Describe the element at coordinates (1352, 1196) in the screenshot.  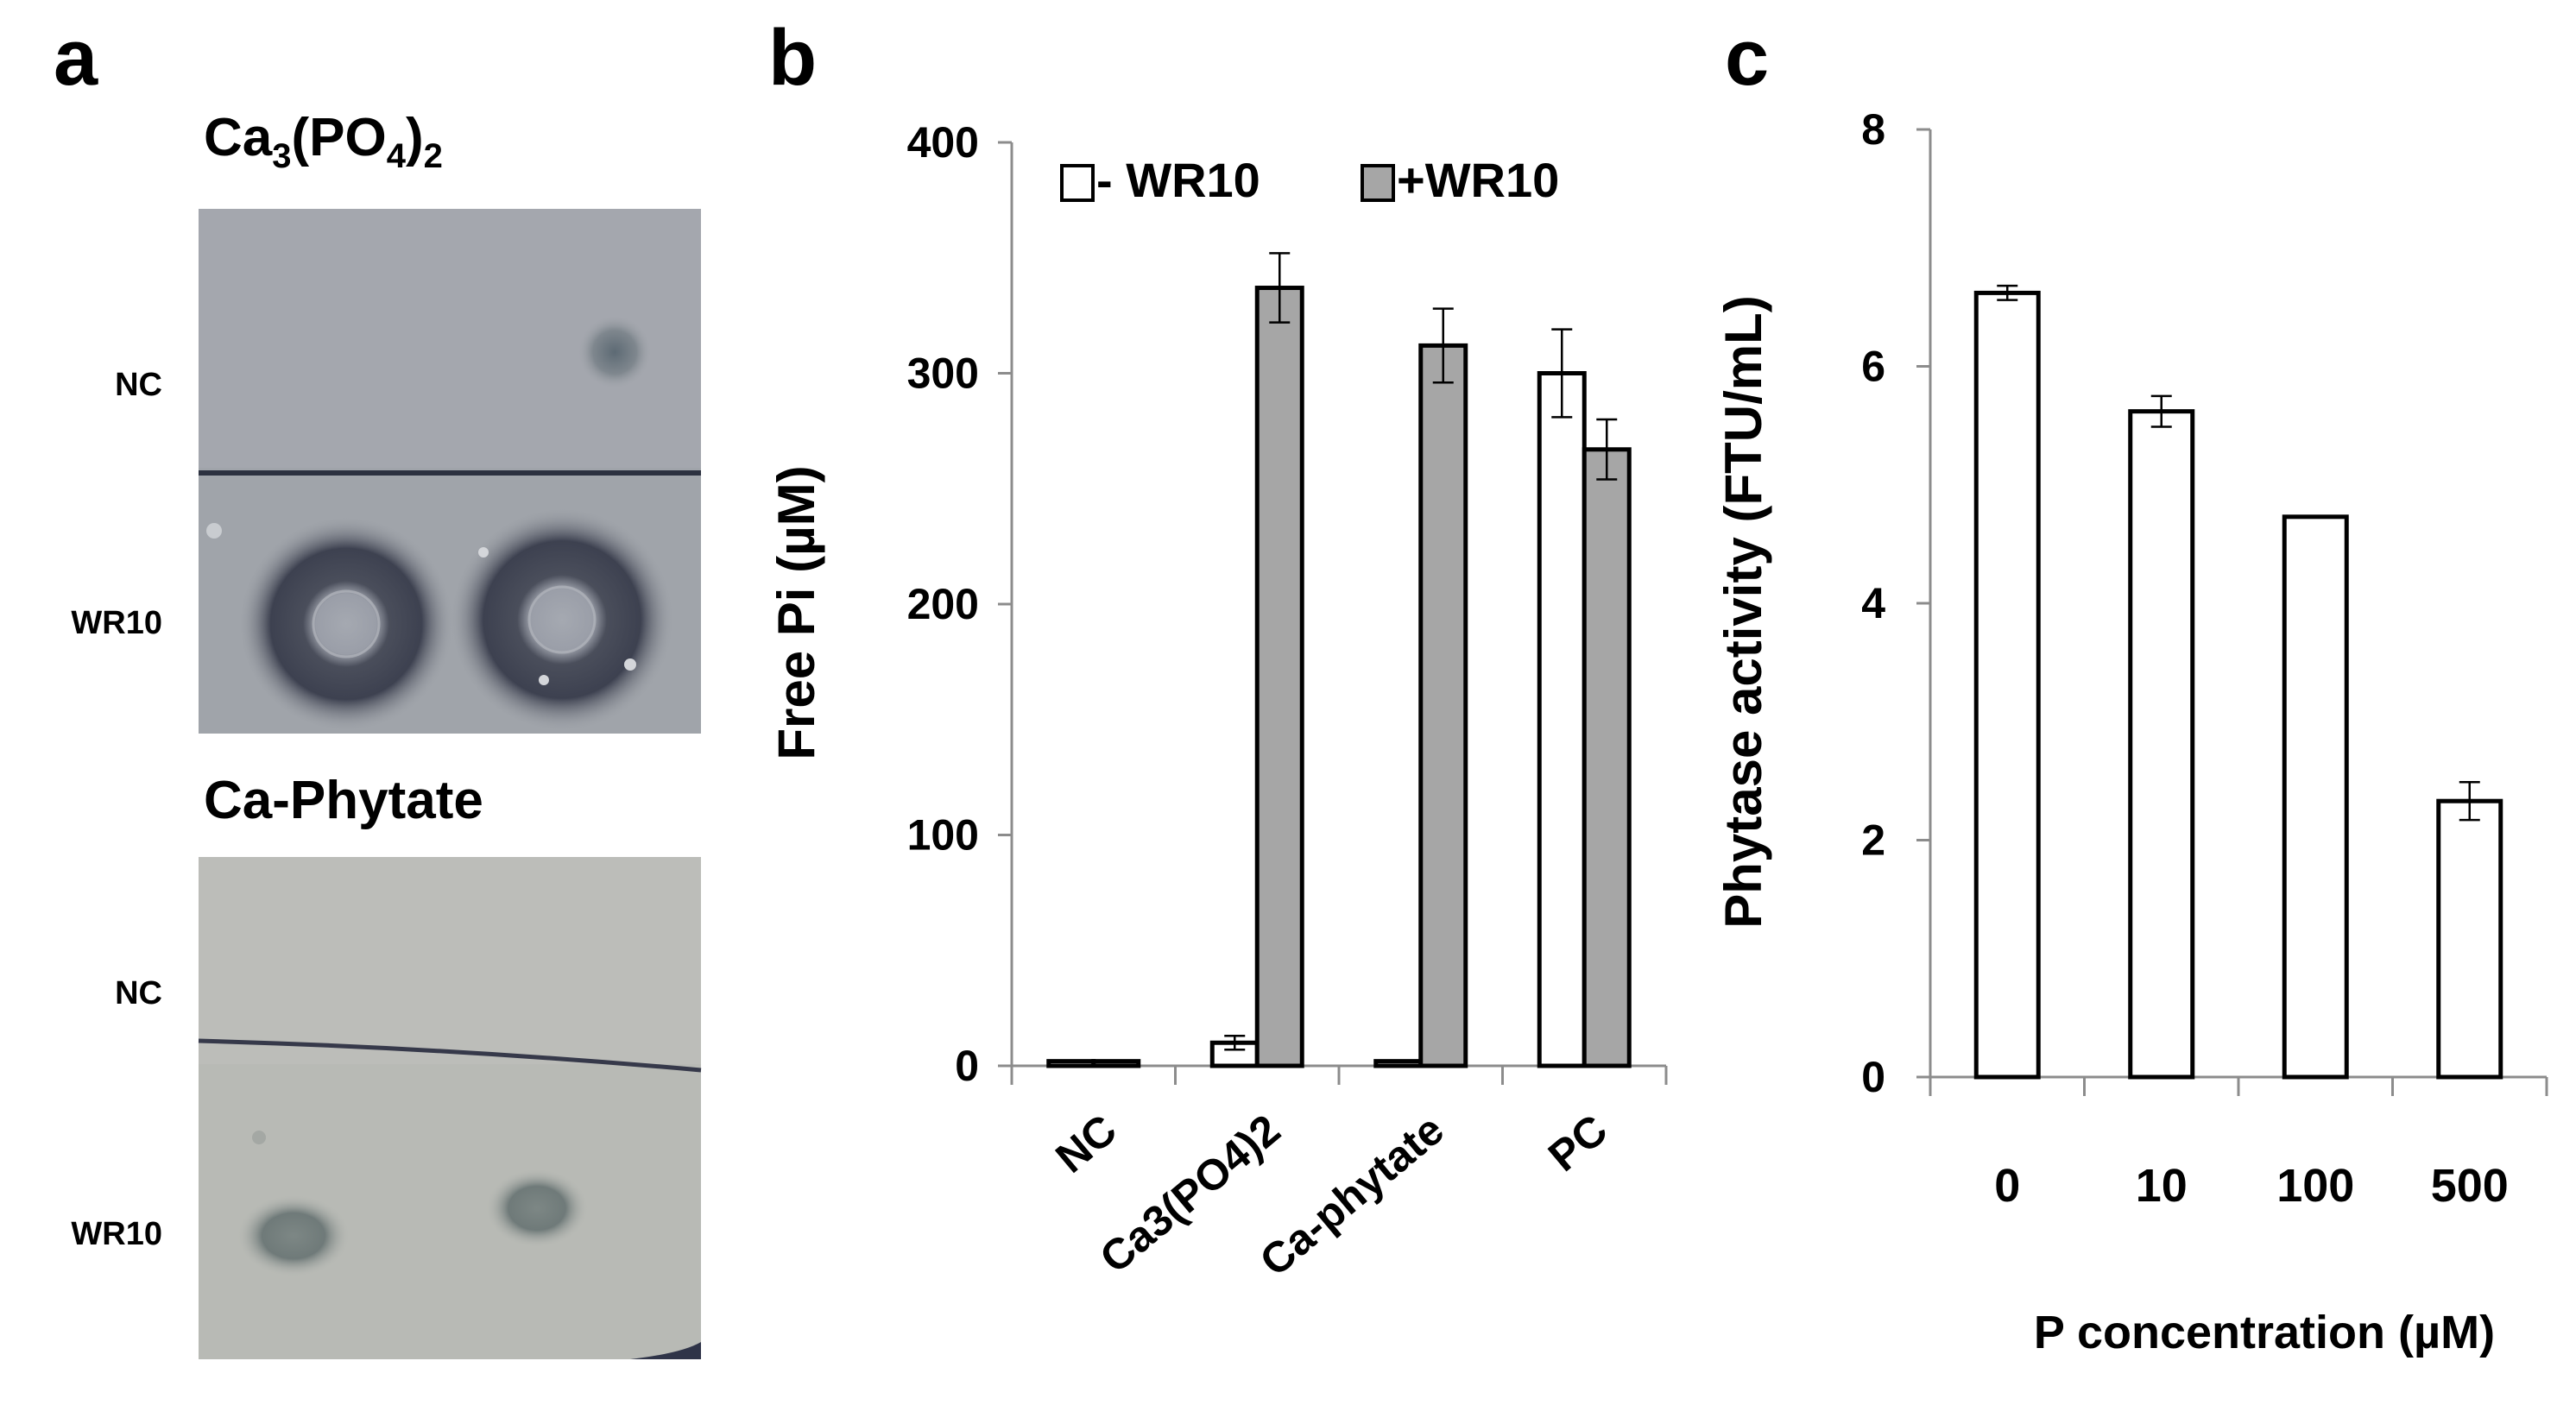
I see `category-label-b: Ca-phytate` at that location.